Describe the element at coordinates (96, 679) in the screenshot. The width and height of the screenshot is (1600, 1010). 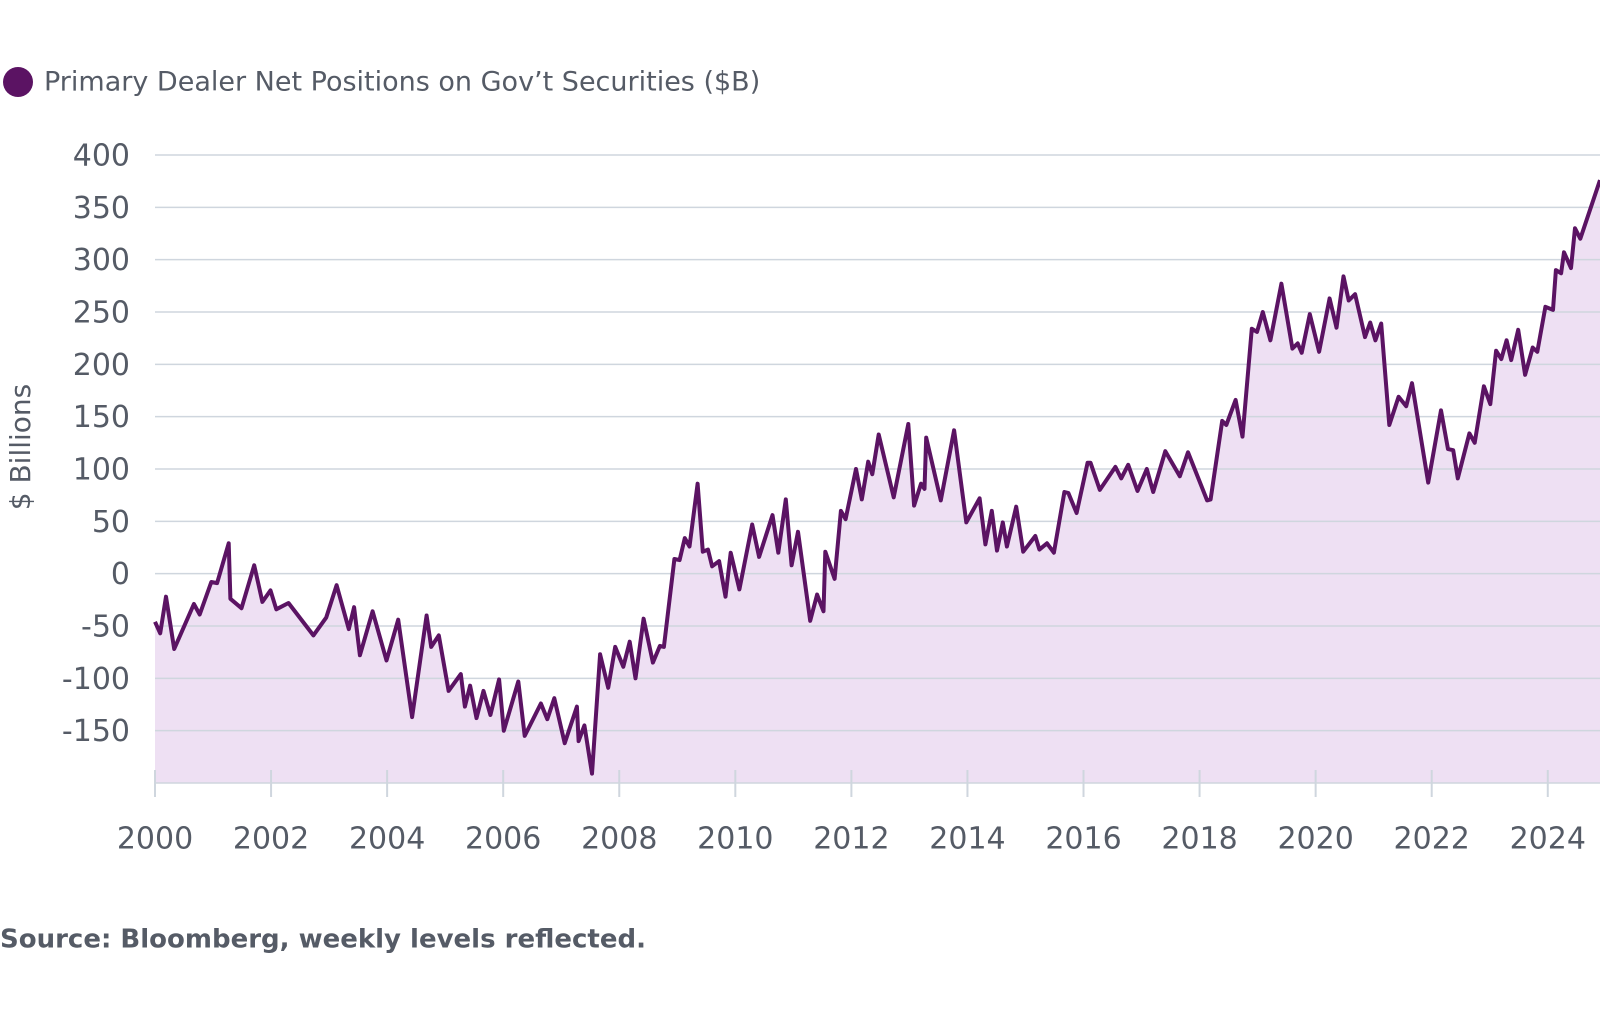
I see `y-tick-label: -100` at that location.